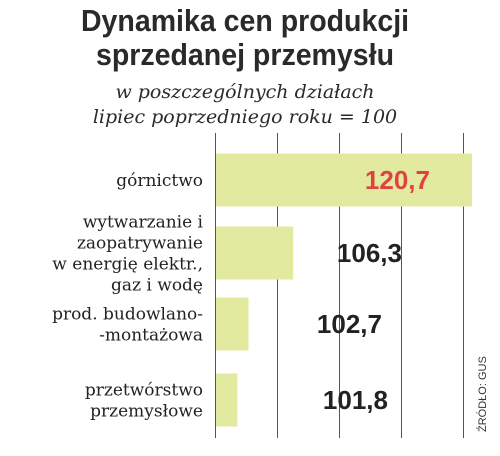 The width and height of the screenshot is (500, 456). What do you see at coordinates (482, 394) in the screenshot?
I see `source-label: ŹRÓDŁO: GUS` at bounding box center [482, 394].